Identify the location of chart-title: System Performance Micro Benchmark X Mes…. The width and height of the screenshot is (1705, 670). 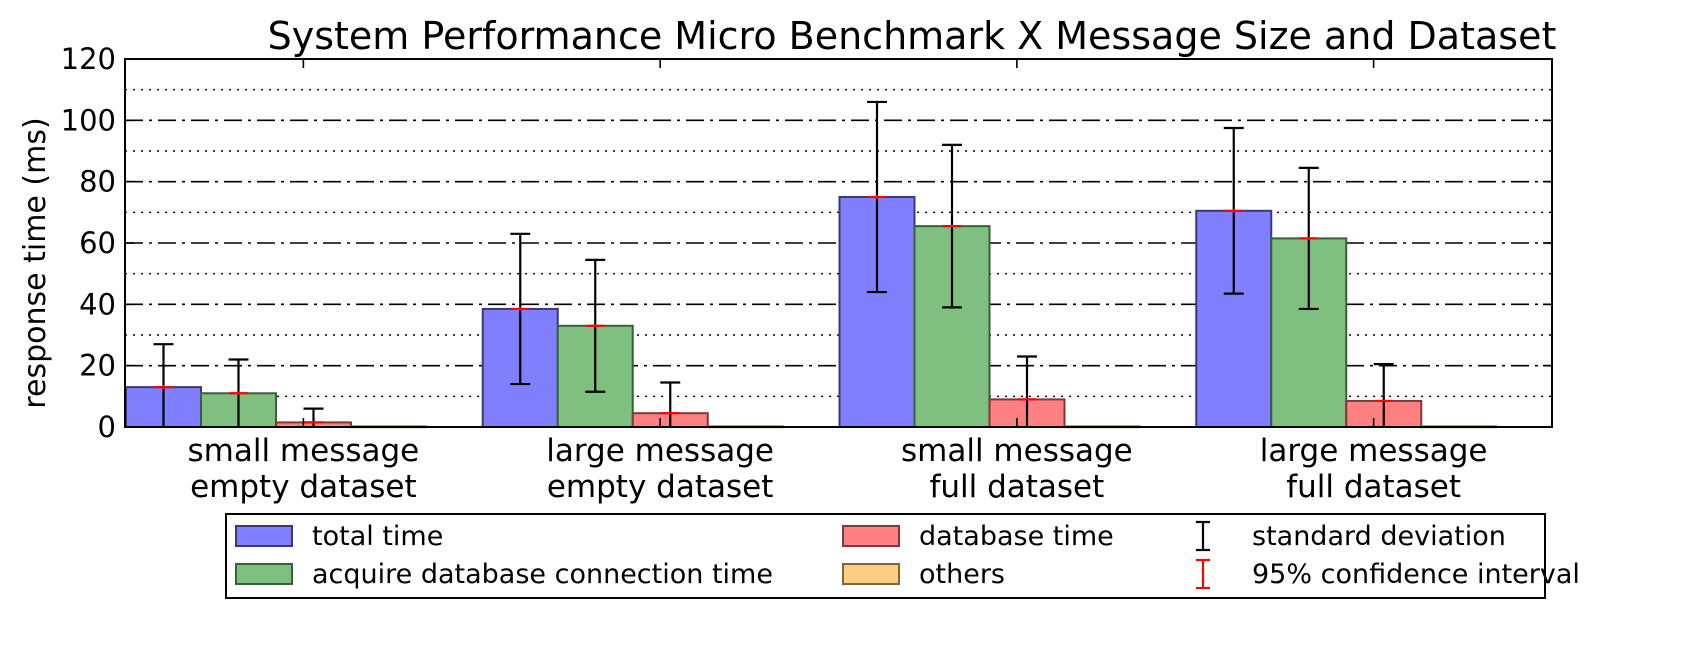
(912, 36).